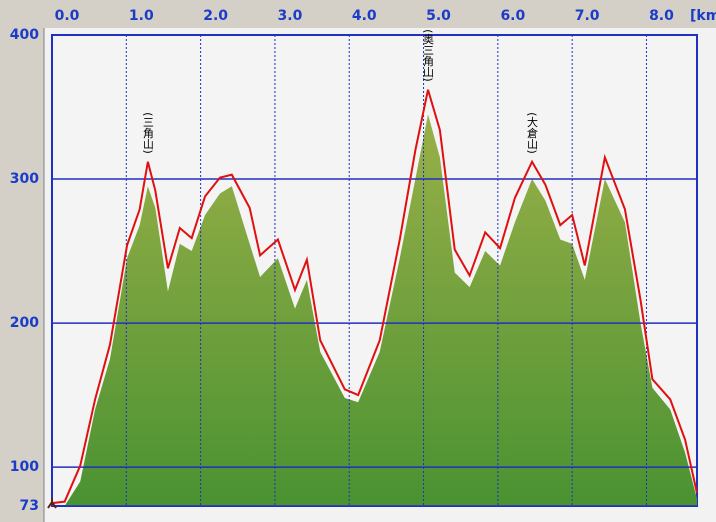  What do you see at coordinates (215, 16) in the screenshot?
I see `x-tick-label: 2.0` at bounding box center [215, 16].